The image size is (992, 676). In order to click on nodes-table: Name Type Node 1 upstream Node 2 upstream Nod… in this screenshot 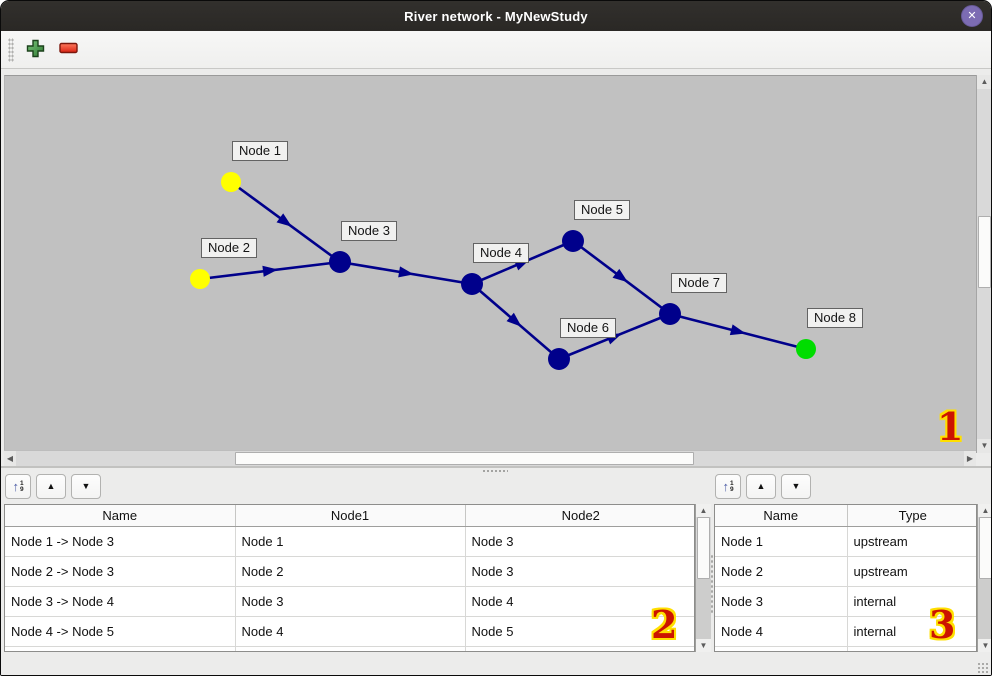, I will do `click(845, 578)`.